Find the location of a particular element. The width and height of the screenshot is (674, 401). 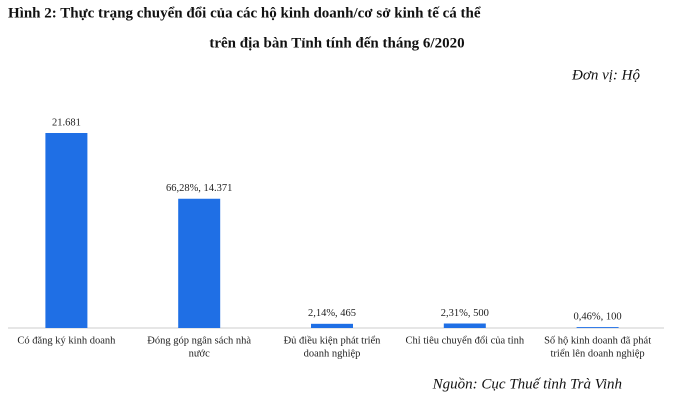

value-label: 0,46%, 100 is located at coordinates (598, 317).